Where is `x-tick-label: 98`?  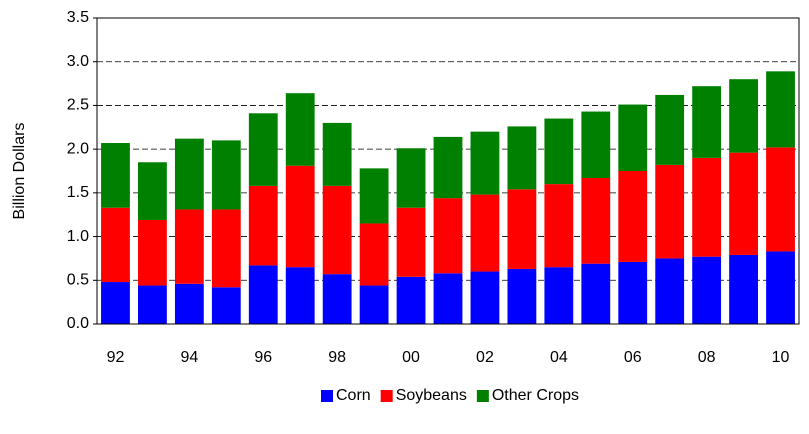
x-tick-label: 98 is located at coordinates (337, 357).